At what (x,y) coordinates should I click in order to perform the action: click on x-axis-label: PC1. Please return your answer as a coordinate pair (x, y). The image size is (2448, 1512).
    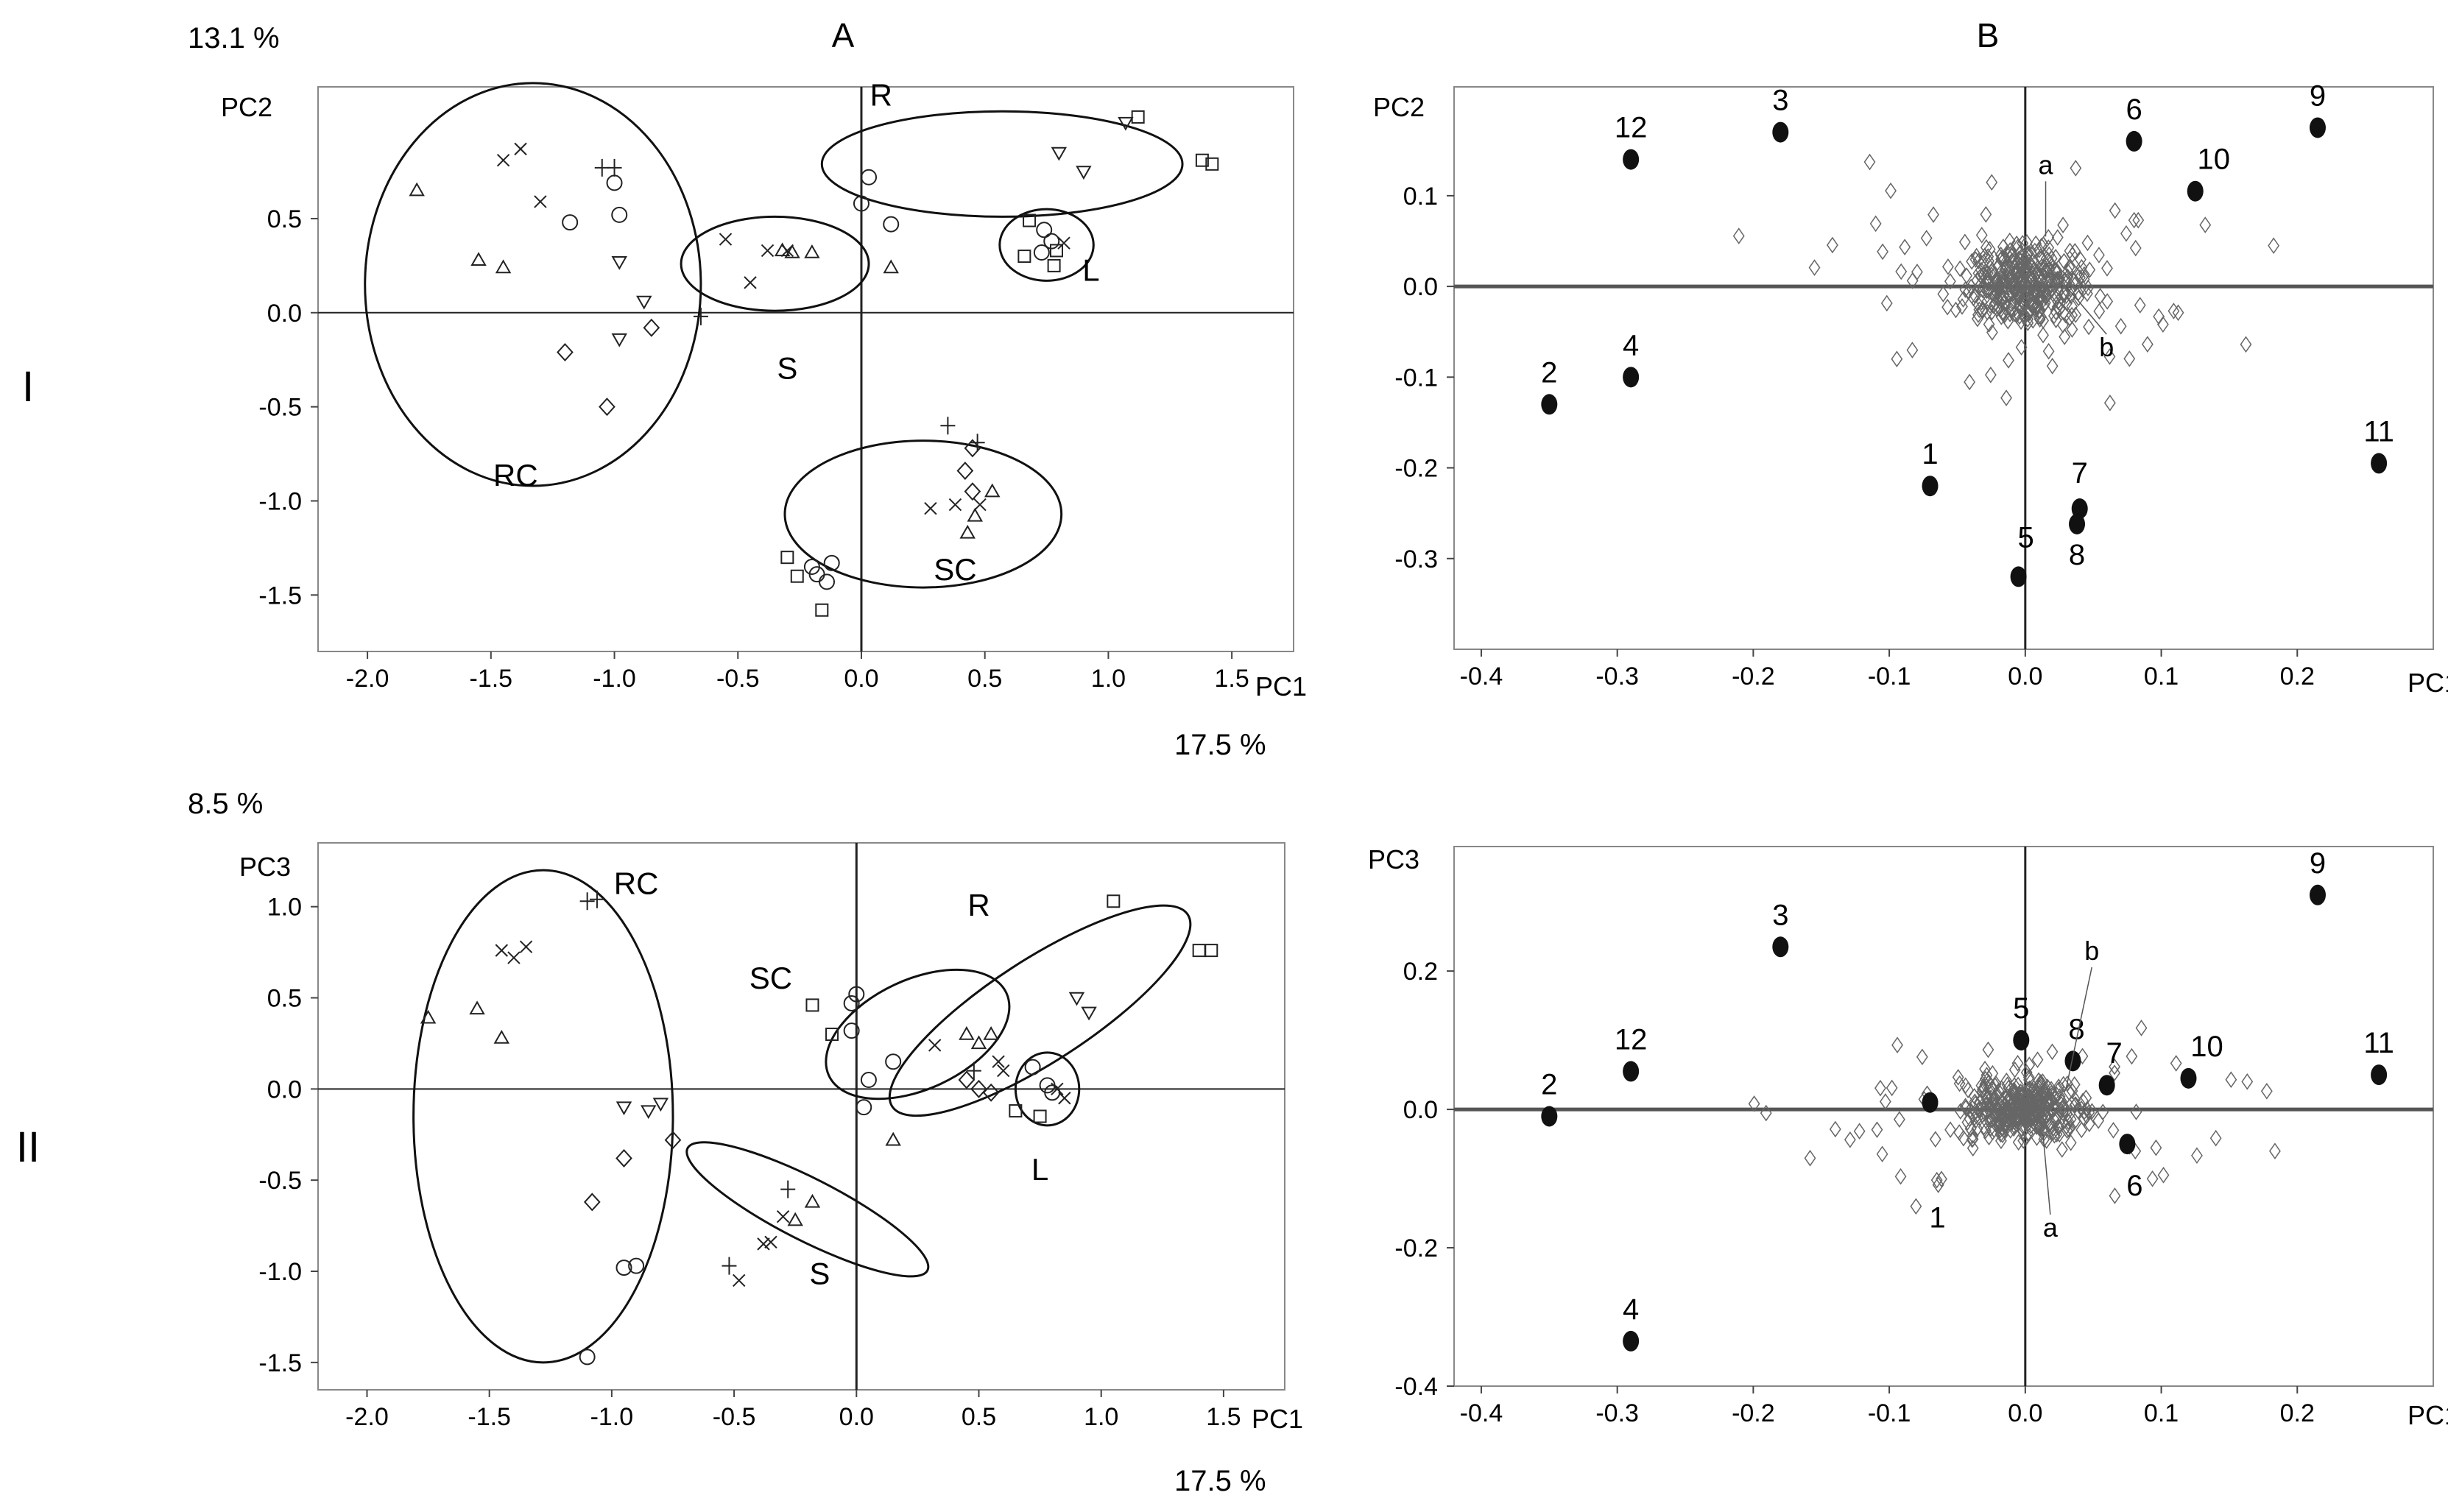
    Looking at the image, I should click on (1277, 1419).